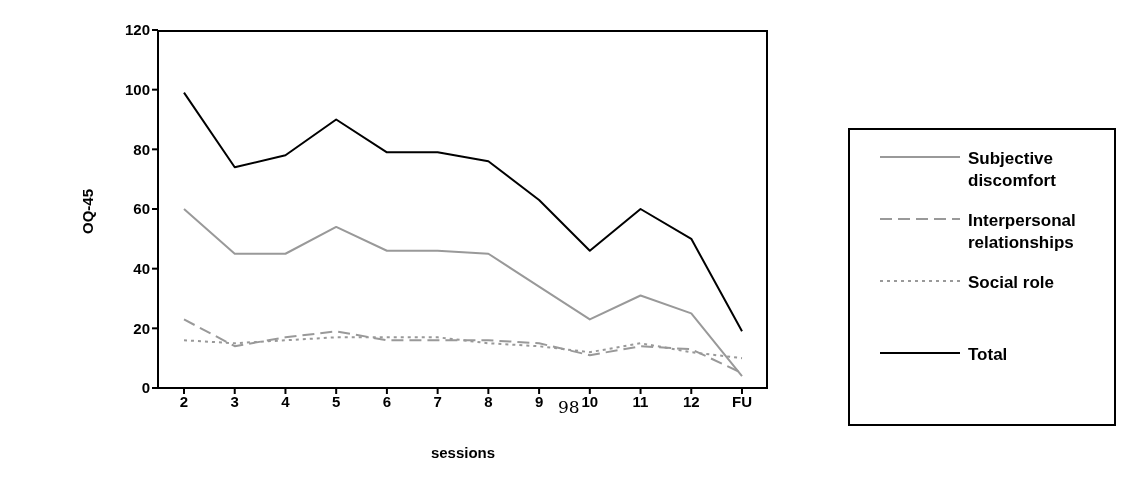 The height and width of the screenshot is (504, 1126). What do you see at coordinates (137, 30) in the screenshot?
I see `y-tick-label: 120` at bounding box center [137, 30].